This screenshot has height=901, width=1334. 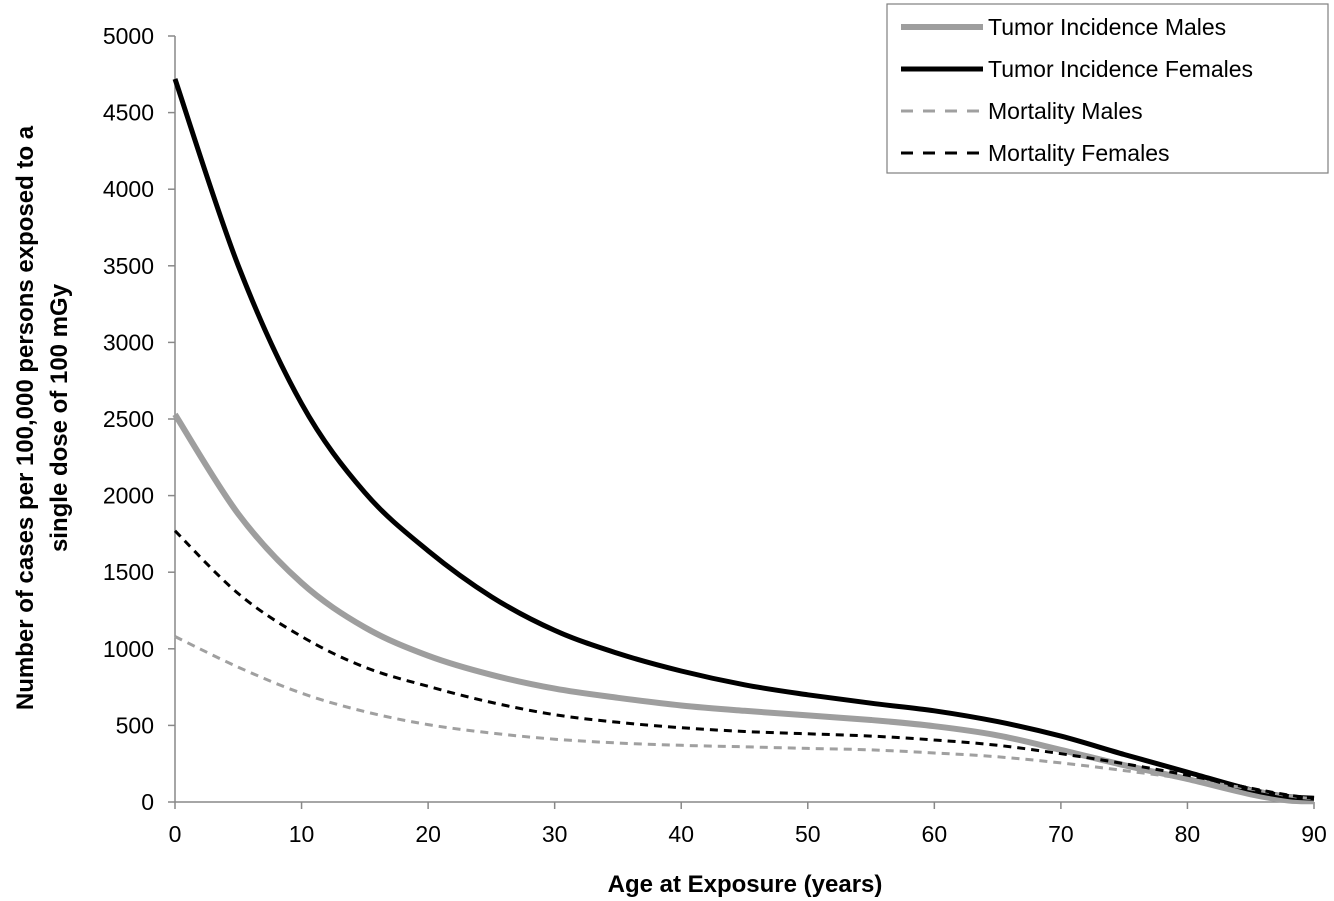 I want to click on x-tick-label: 0, so click(x=175, y=834).